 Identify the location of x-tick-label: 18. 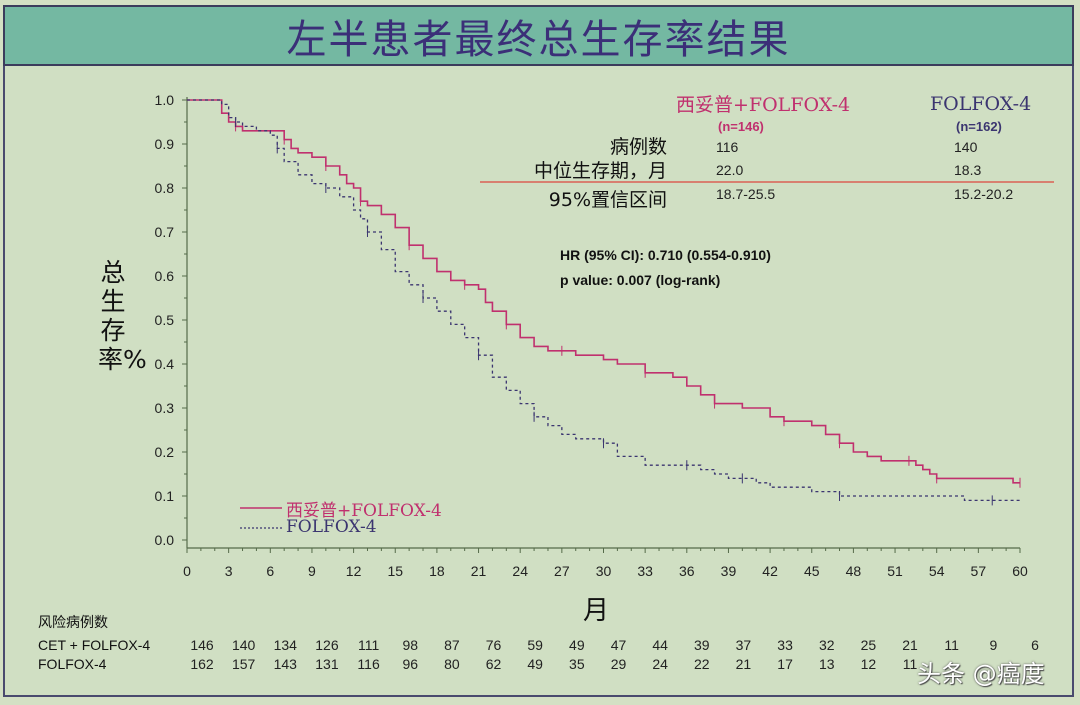
(437, 571).